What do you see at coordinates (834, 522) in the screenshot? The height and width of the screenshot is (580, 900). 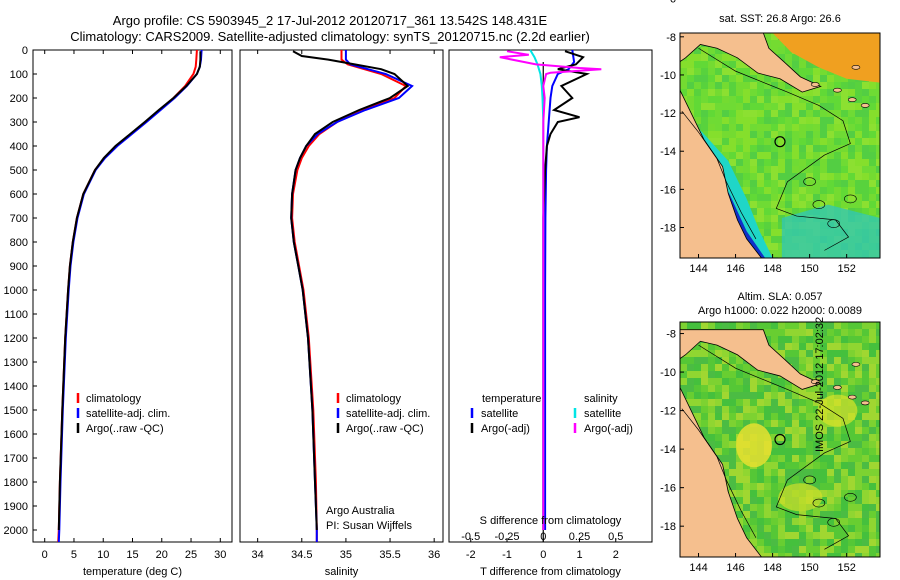 I see `sla-reef-outline` at bounding box center [834, 522].